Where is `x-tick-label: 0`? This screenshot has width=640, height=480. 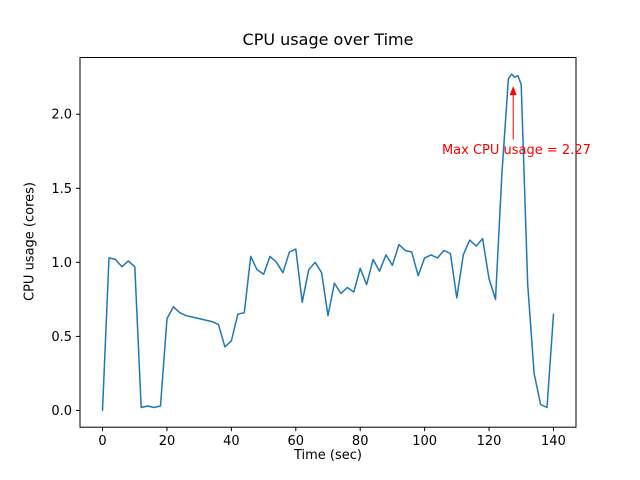
x-tick-label: 0 is located at coordinates (102, 441).